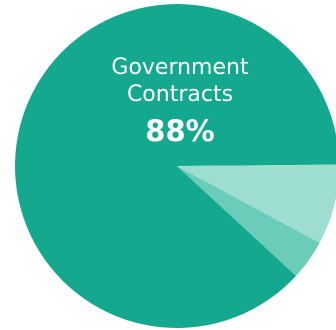 The width and height of the screenshot is (336, 330). I want to click on slice-label-name-line1: Government, so click(180, 67).